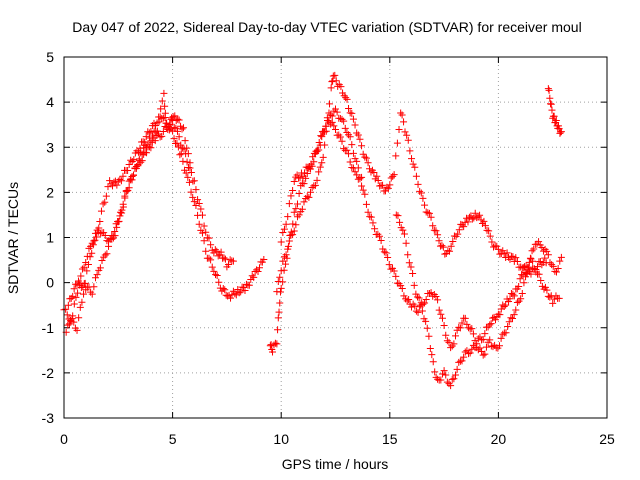  What do you see at coordinates (50, 192) in the screenshot?
I see `y-tick-label: 2` at bounding box center [50, 192].